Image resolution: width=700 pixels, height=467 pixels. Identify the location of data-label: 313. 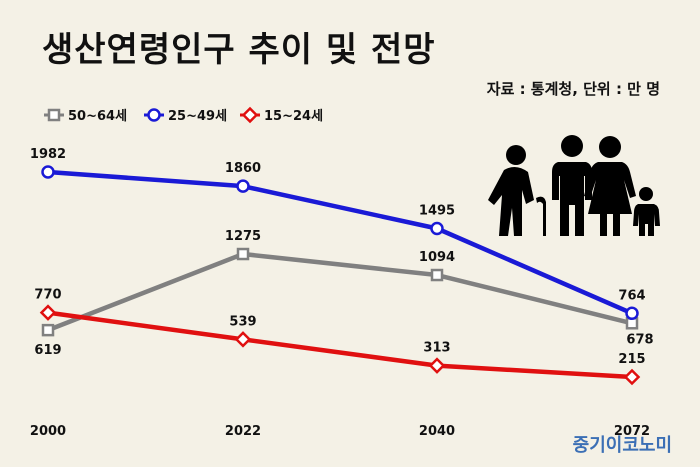
(436, 348).